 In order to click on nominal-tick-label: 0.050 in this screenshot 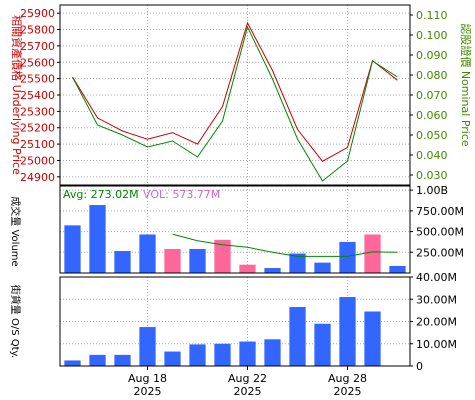, I will do `click(432, 135)`.